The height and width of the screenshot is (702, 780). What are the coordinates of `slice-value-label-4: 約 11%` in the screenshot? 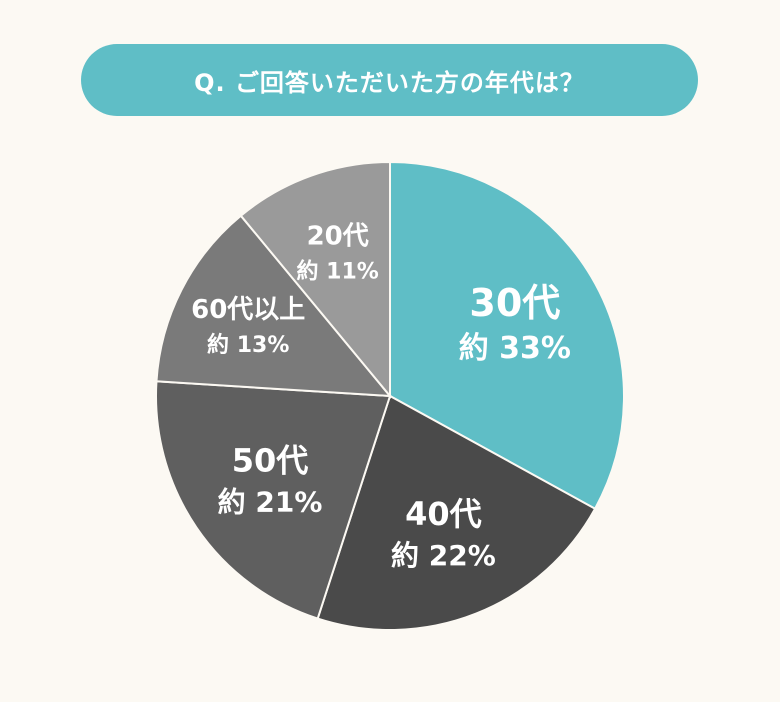 It's located at (338, 272).